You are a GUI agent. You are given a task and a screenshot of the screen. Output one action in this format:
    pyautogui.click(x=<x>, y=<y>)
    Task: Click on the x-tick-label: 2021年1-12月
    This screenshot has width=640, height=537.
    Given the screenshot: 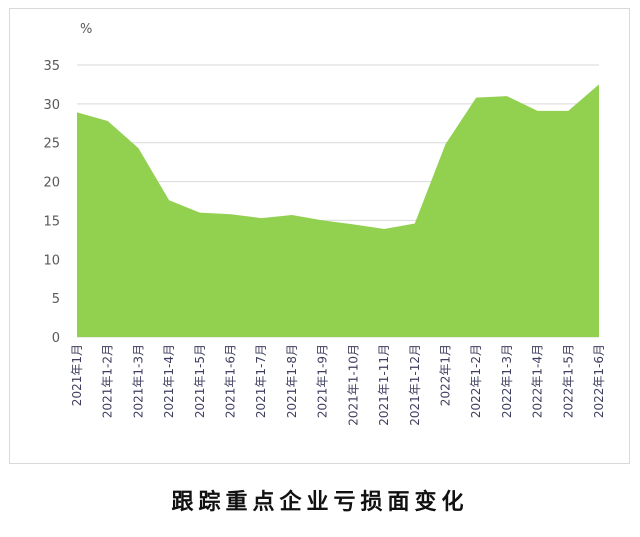 What is the action you would take?
    pyautogui.click(x=415, y=385)
    